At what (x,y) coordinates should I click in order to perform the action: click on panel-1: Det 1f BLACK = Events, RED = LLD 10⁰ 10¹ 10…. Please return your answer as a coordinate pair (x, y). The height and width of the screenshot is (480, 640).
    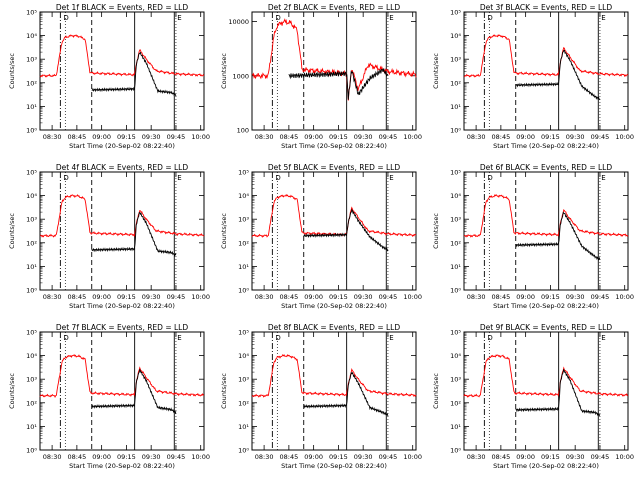
    Looking at the image, I should click on (109, 76).